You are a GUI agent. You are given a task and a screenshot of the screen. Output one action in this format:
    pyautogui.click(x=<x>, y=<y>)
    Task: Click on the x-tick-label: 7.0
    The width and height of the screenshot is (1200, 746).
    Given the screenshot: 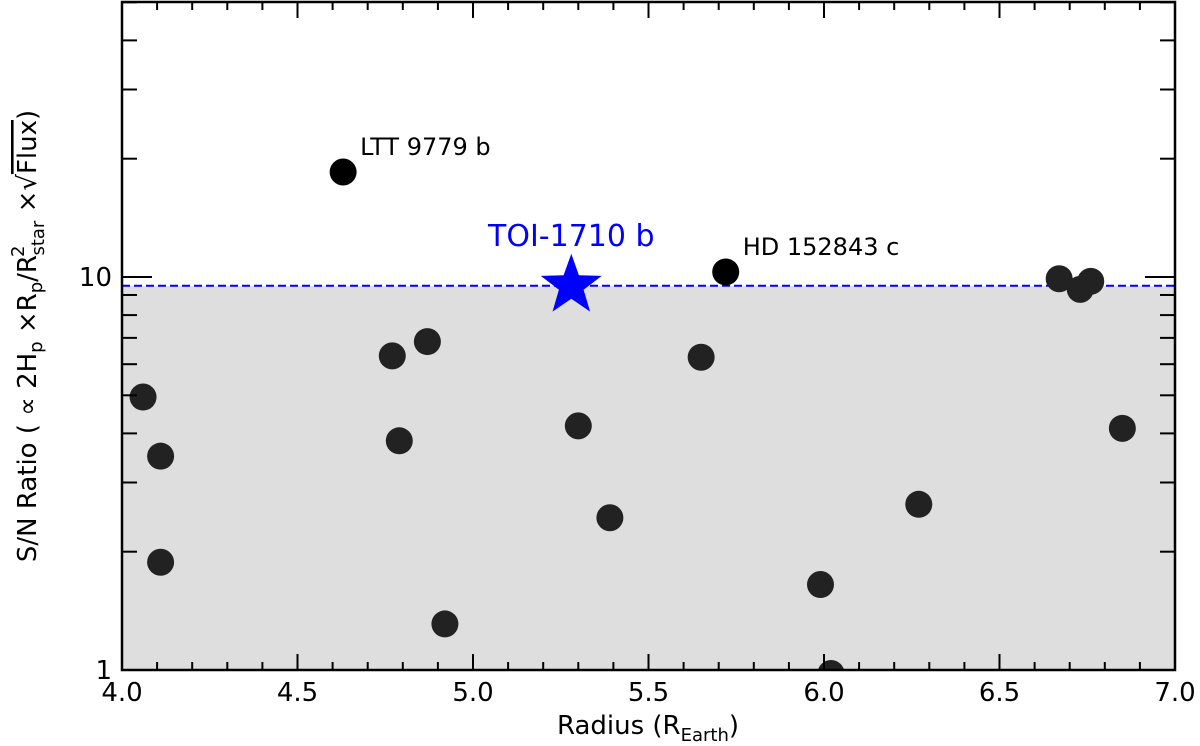 What is the action you would take?
    pyautogui.click(x=1174, y=693)
    